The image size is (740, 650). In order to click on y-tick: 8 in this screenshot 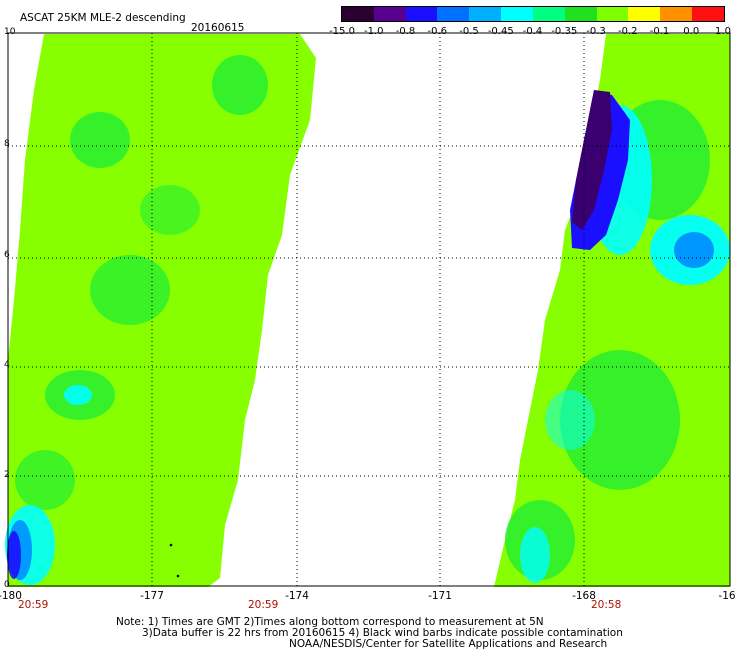, I will do `click(7, 144)`.